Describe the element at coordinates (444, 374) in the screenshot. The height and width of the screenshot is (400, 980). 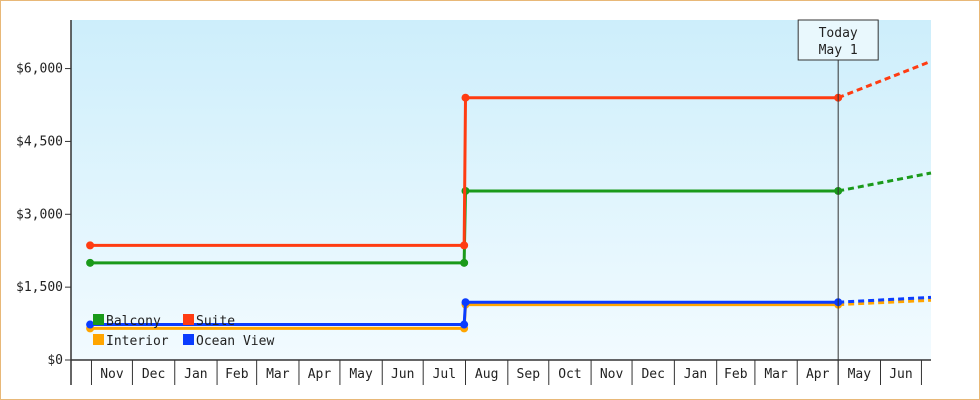
I see `x-tick-label: Jul` at that location.